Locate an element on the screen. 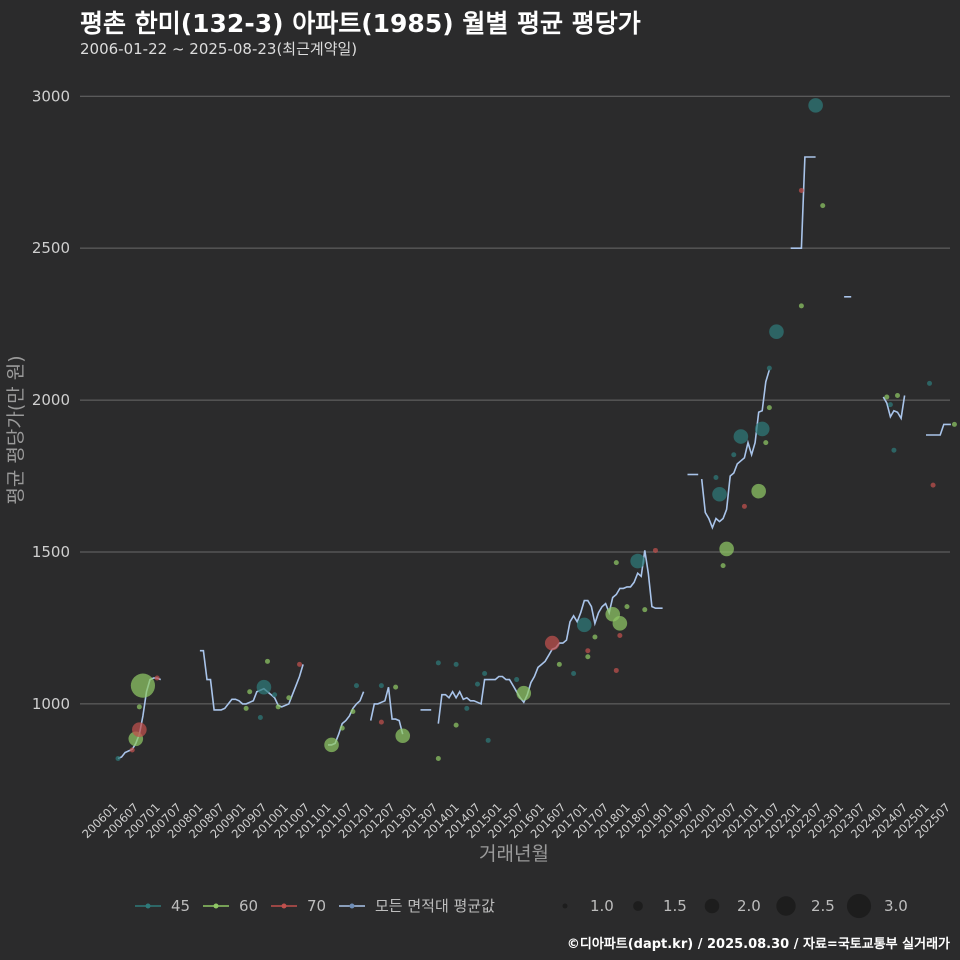 Image resolution: width=960 pixels, height=960 pixels. legend-size-label: 1.0 is located at coordinates (602, 906).